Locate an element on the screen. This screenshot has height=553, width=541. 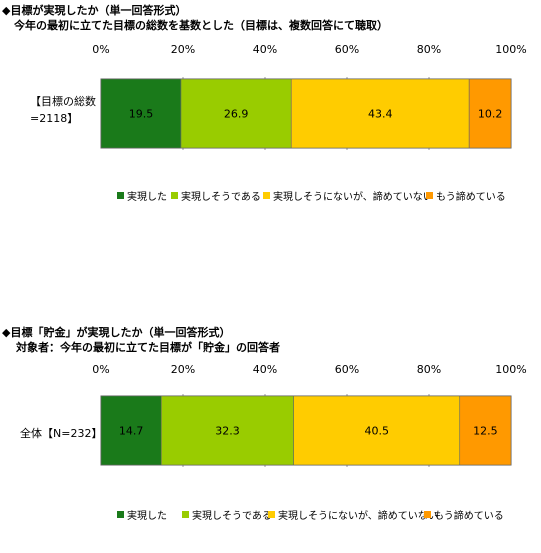
data-label: 26.9 is located at coordinates (236, 114).